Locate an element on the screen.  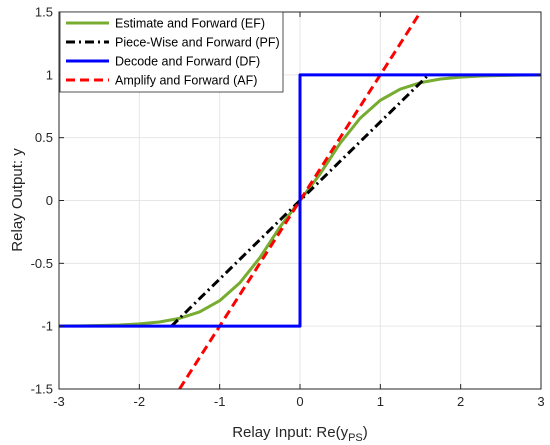
y-tick-label: 1 is located at coordinates (49, 74).